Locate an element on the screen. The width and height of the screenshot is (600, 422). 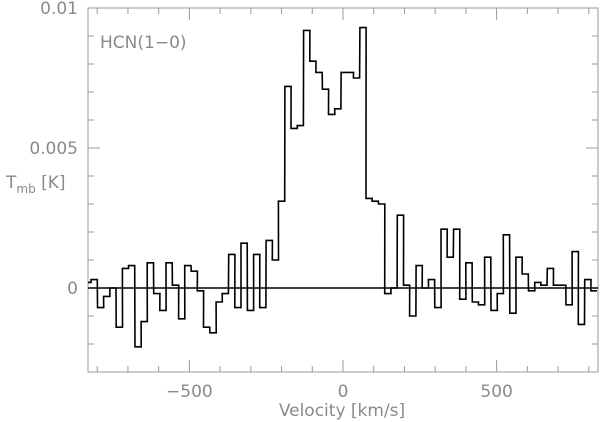
x-tick-label: 500 is located at coordinates (496, 392).